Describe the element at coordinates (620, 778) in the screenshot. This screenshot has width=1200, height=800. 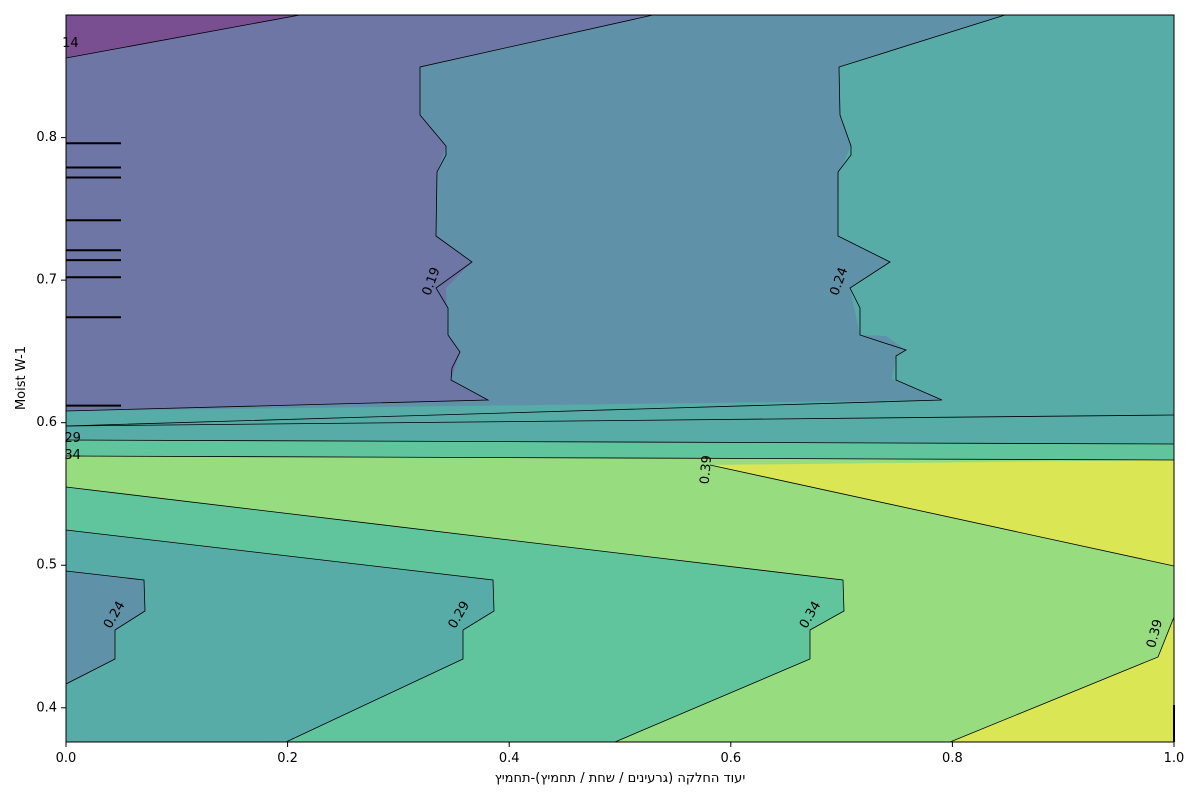
I see `x-axis-label: יעוד החלקה (גרעינים / שחת / תחמיץ)-תחמיץ` at that location.